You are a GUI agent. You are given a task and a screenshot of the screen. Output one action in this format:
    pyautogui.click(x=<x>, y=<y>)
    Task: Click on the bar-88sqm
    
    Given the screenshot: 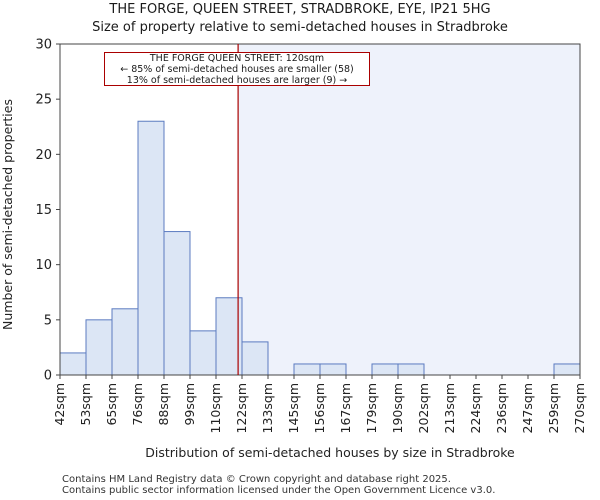 What is the action you would take?
    pyautogui.click(x=177, y=303)
    